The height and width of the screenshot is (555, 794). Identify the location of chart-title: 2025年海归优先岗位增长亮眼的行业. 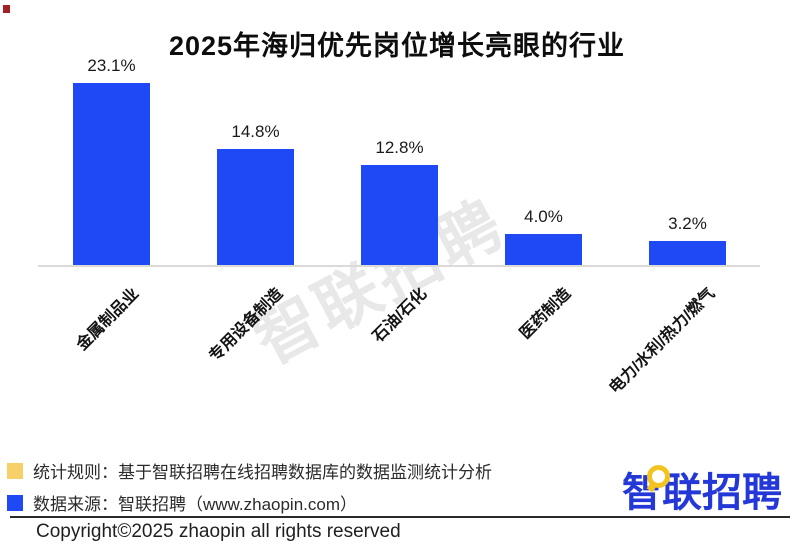
(397, 46).